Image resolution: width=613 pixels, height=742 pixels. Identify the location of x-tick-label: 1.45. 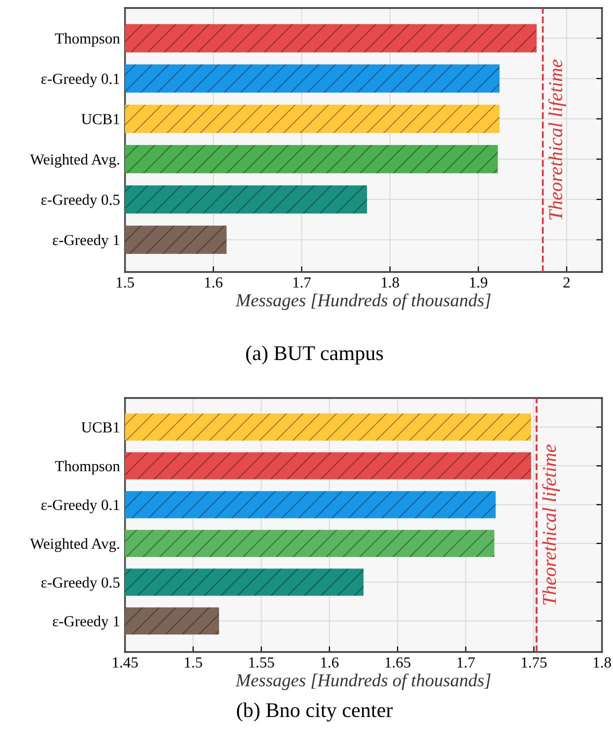
(125, 662).